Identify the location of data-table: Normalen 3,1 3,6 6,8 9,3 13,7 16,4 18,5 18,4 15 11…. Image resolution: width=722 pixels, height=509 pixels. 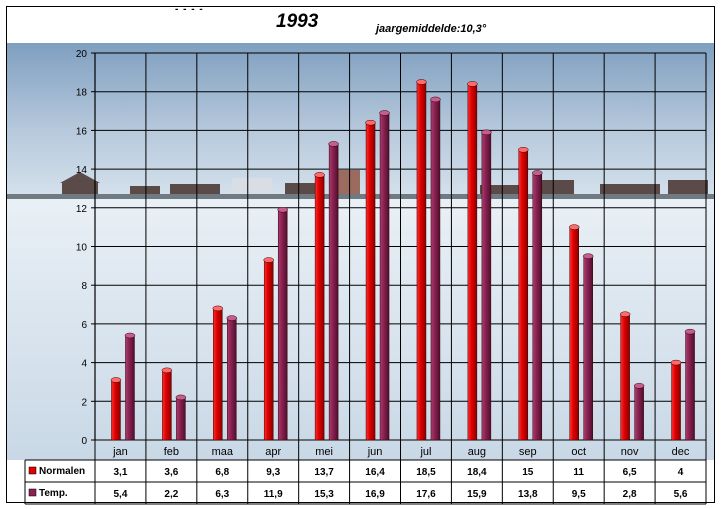
(365, 472).